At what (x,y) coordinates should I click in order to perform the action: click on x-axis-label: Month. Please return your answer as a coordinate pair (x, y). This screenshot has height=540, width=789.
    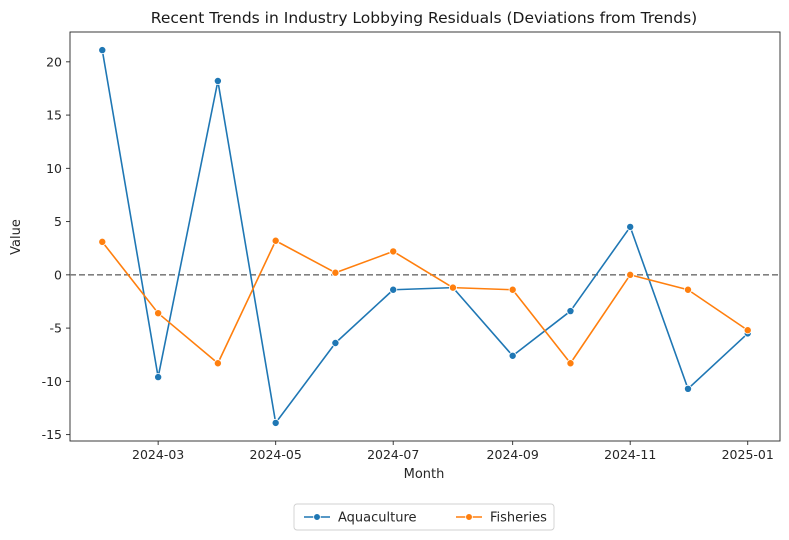
    Looking at the image, I should click on (424, 474).